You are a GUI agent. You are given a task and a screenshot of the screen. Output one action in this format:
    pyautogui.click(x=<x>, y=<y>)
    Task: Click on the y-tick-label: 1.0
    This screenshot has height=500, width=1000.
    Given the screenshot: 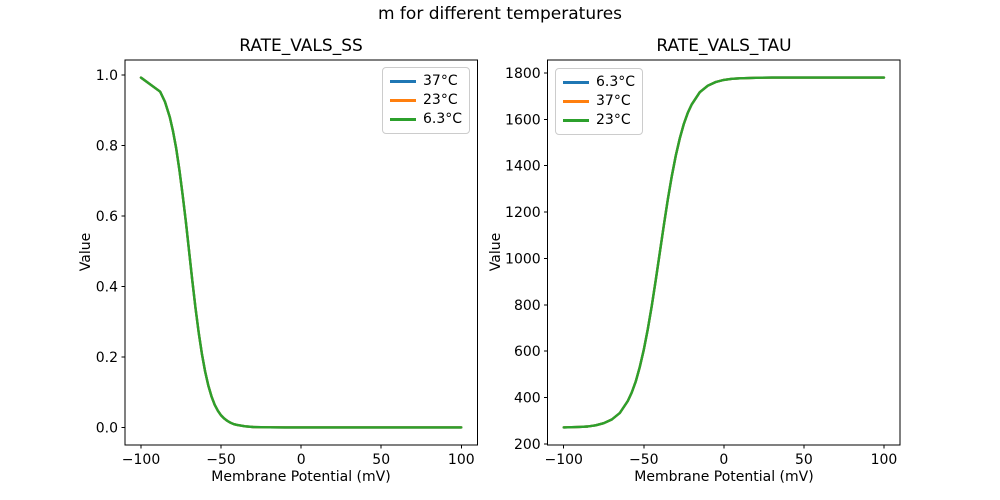 What is the action you would take?
    pyautogui.click(x=107, y=76)
    